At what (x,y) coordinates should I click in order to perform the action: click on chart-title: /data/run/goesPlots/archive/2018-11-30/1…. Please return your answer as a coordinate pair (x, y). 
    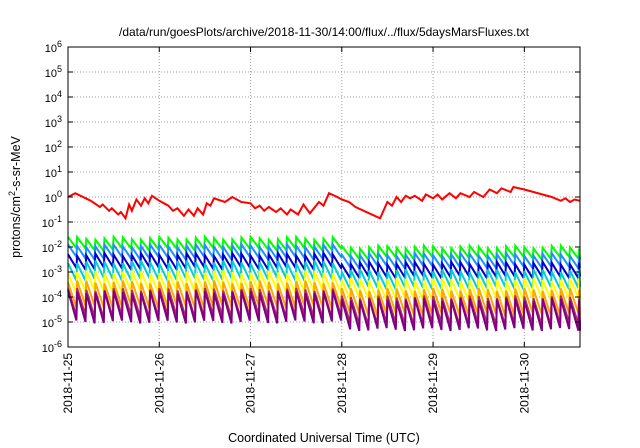
    Looking at the image, I should click on (324, 32).